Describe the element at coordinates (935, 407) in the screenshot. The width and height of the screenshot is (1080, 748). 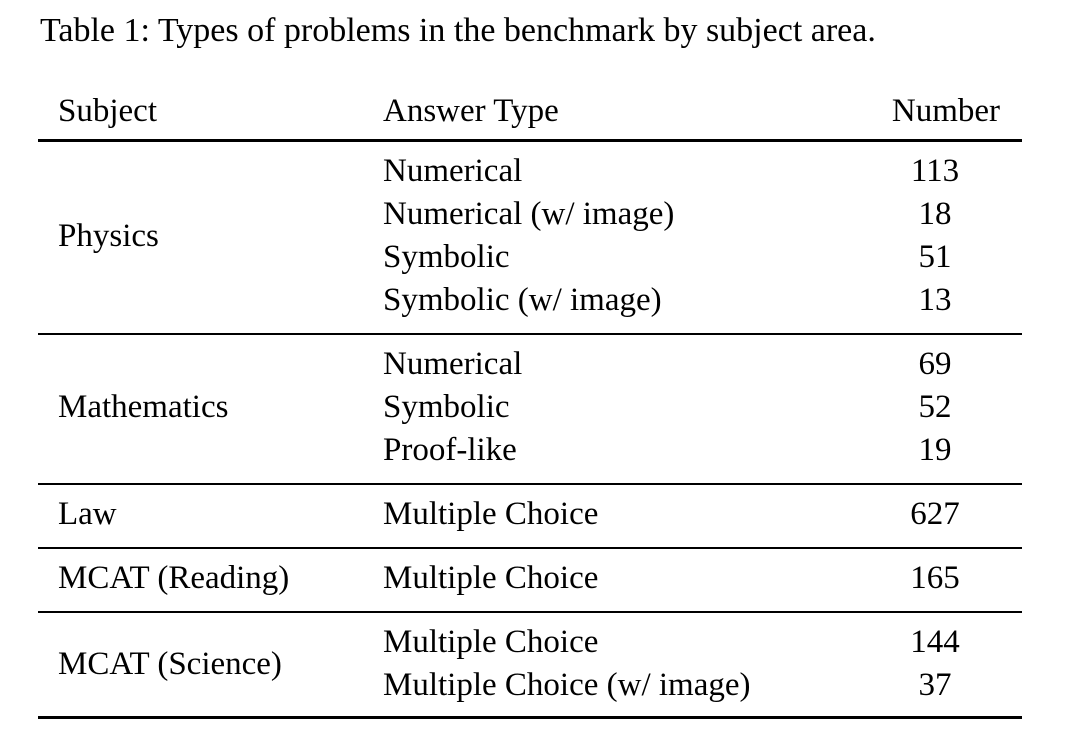
I see `number-cell: 52` at that location.